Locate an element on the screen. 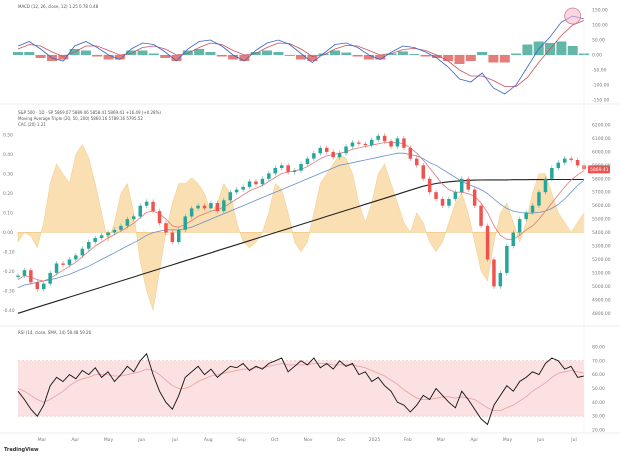 The image size is (620, 456). tradingview-logo: TradingView is located at coordinates (21, 450).